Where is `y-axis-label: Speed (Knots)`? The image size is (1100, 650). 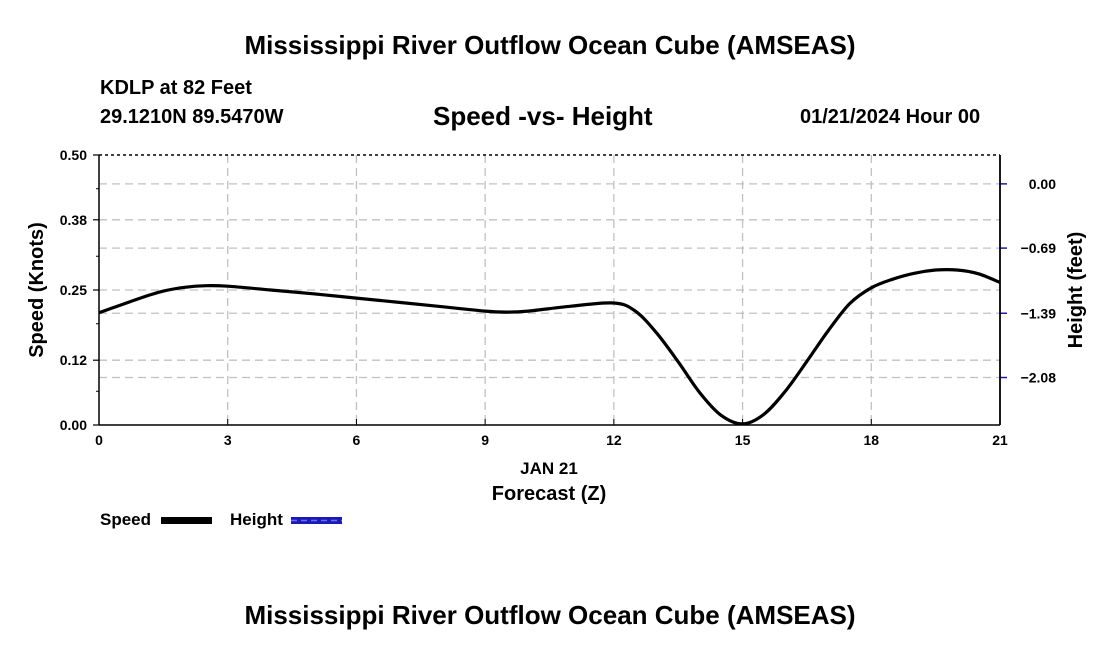 y-axis-label: Speed (Knots) is located at coordinates (37, 290).